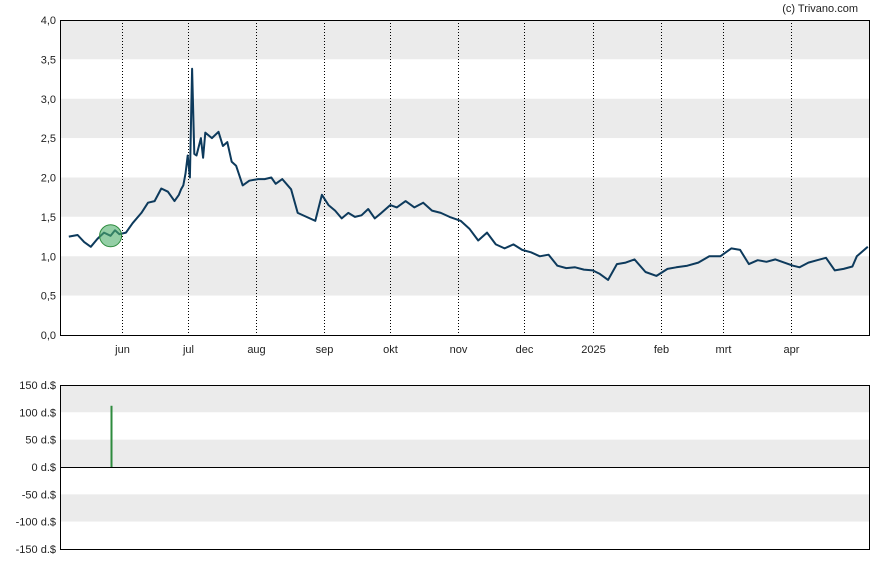  I want to click on volume-y-tick-label: 100 d.$, so click(37, 413).